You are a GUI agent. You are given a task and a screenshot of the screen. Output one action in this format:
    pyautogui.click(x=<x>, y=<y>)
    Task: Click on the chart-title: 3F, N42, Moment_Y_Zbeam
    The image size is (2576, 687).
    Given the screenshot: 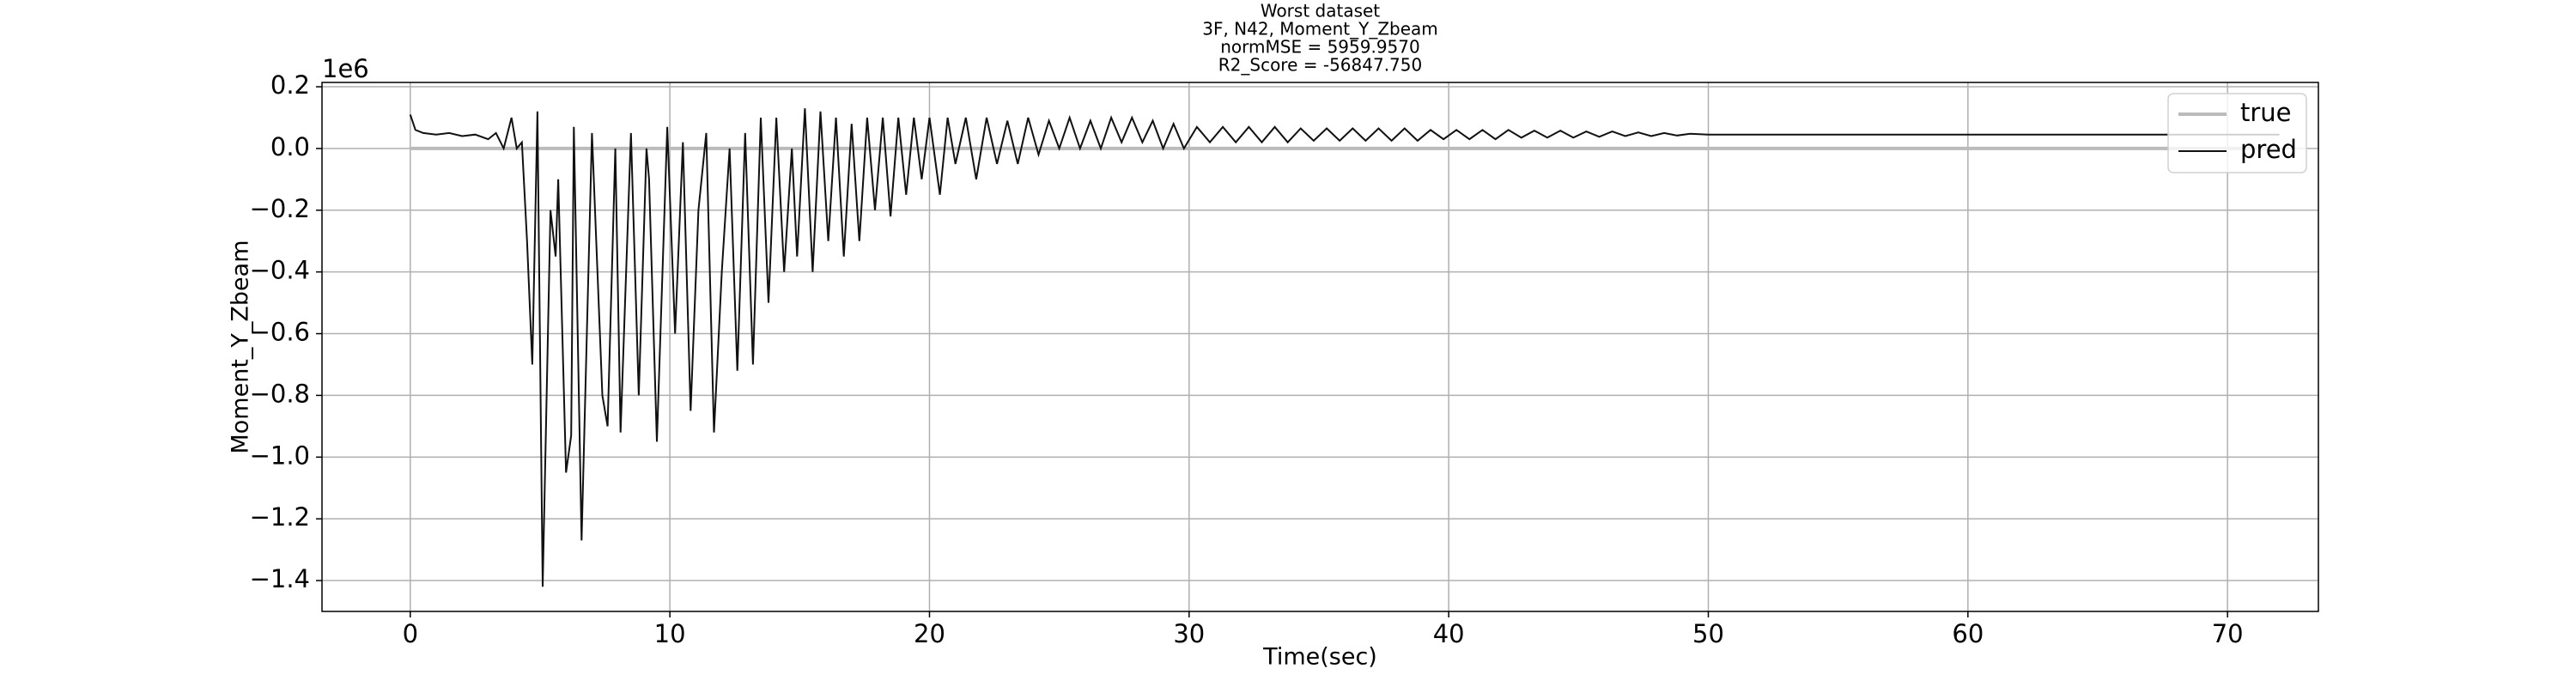 What is the action you would take?
    pyautogui.click(x=1320, y=29)
    